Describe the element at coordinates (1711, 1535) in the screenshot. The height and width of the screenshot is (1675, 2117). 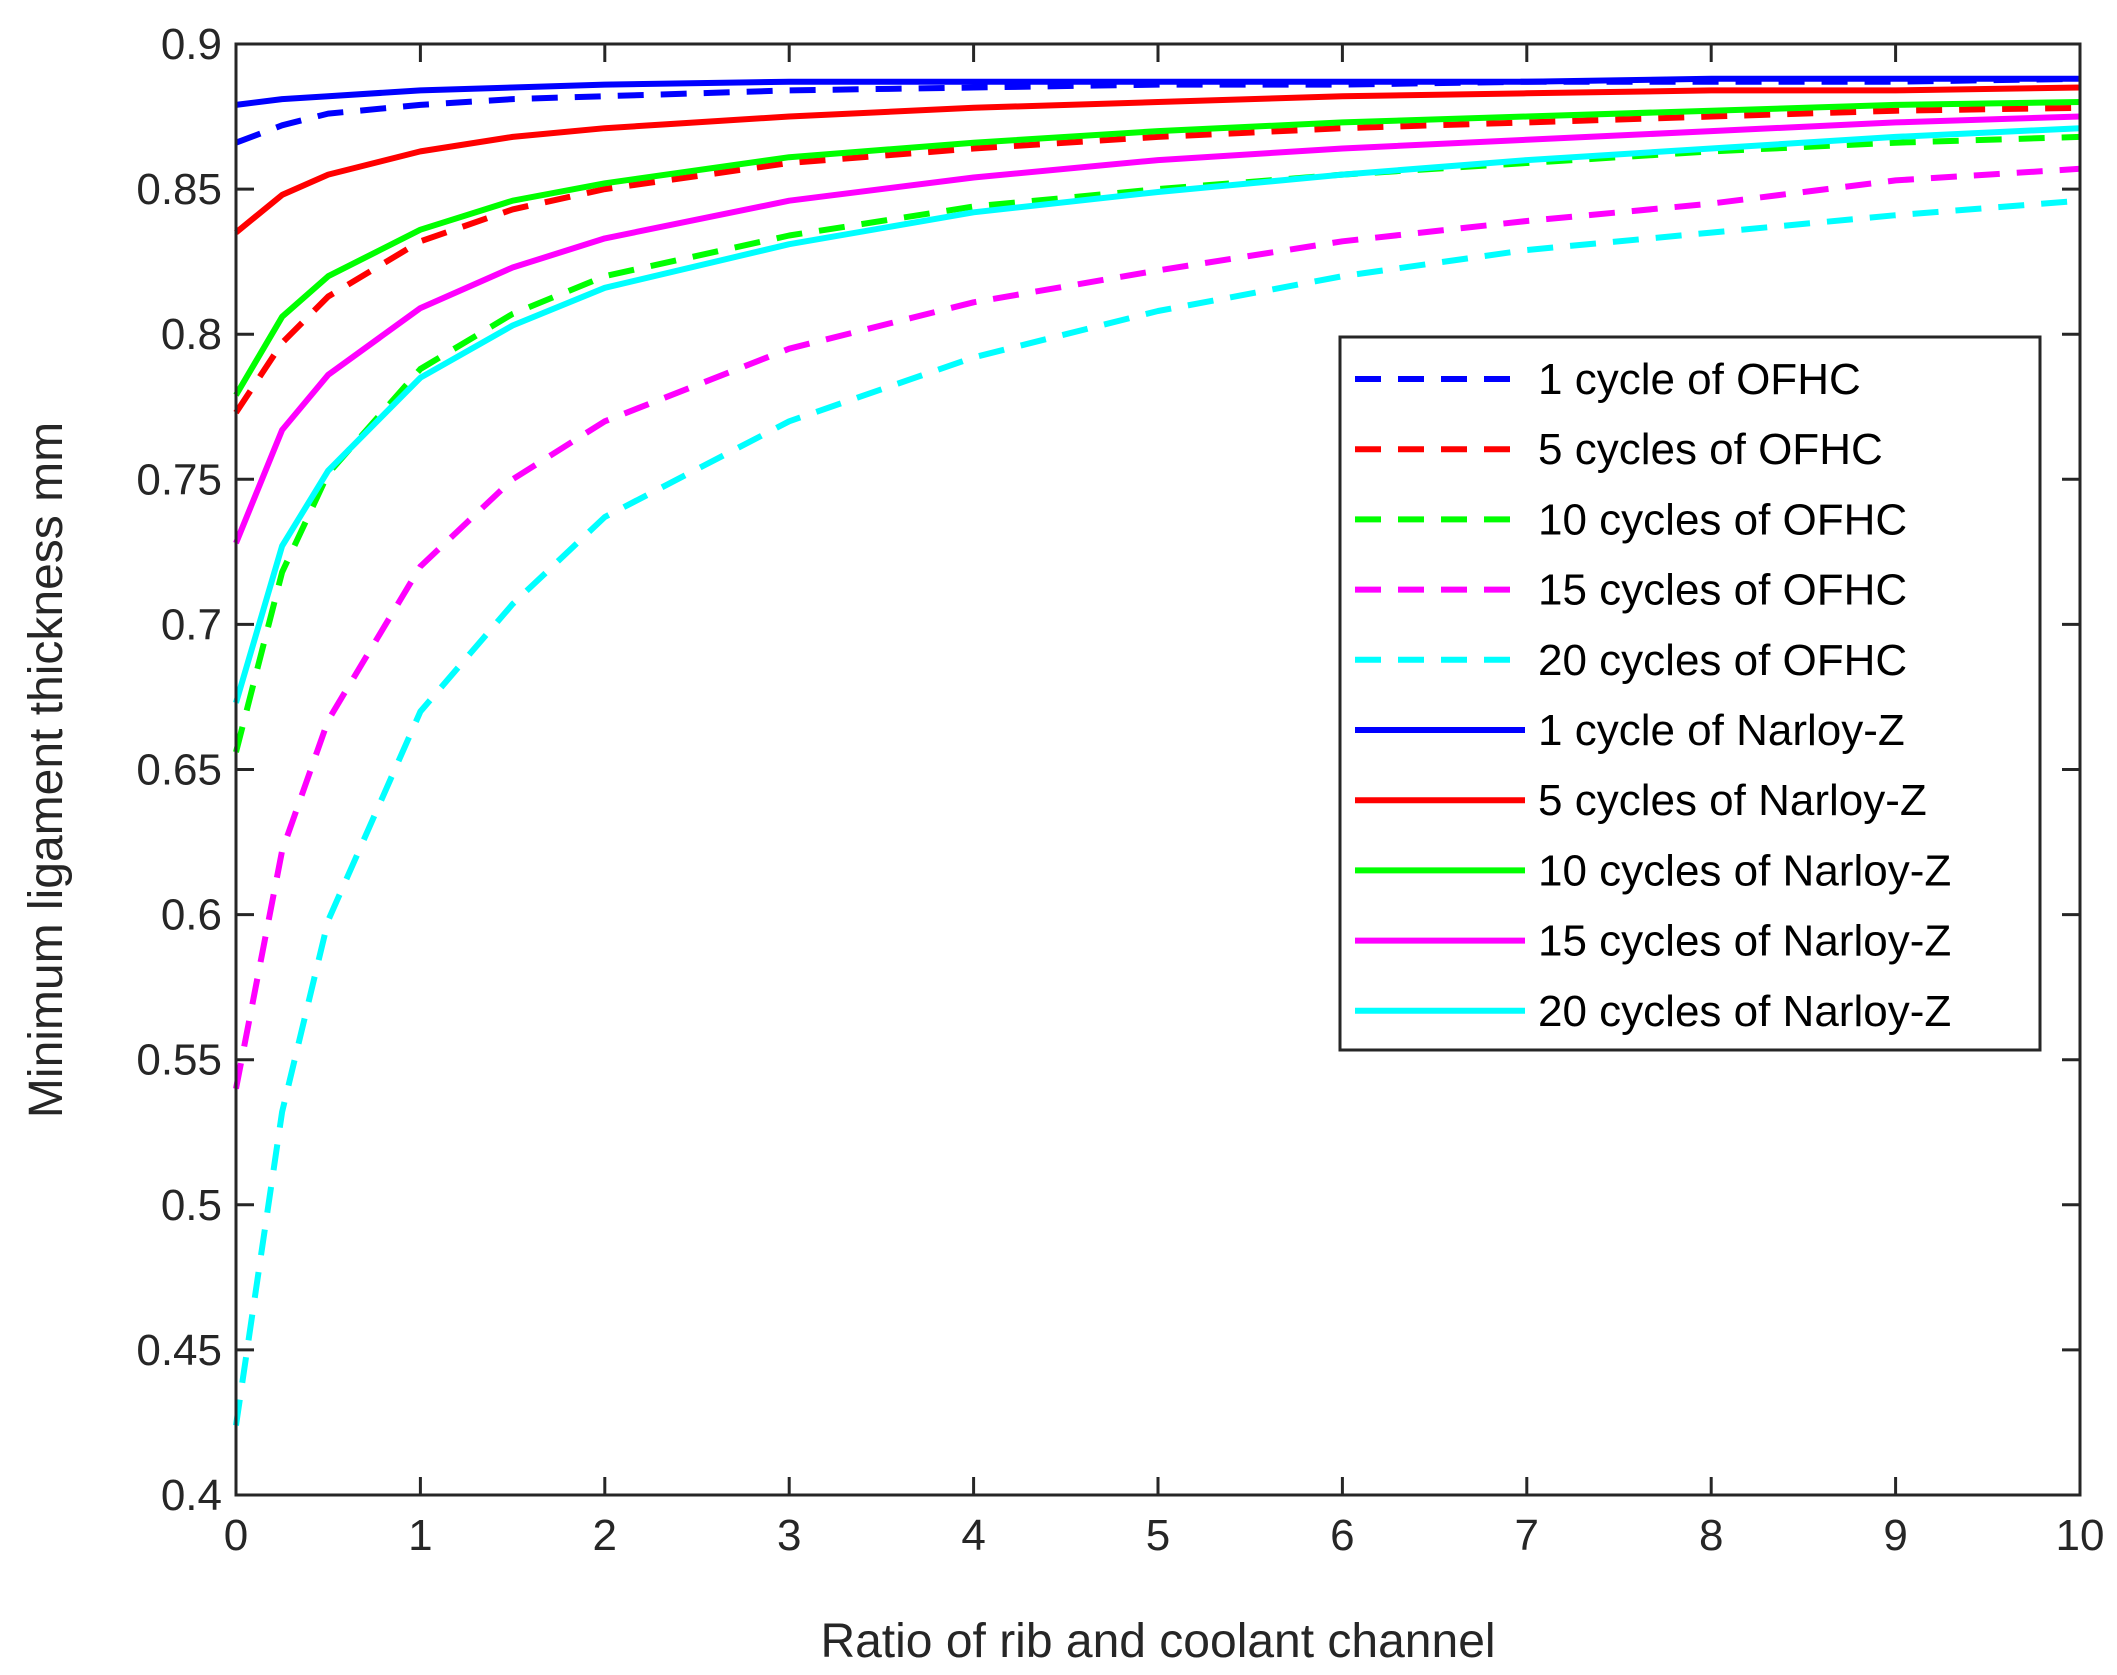
I see `x-tick-label: 8` at that location.